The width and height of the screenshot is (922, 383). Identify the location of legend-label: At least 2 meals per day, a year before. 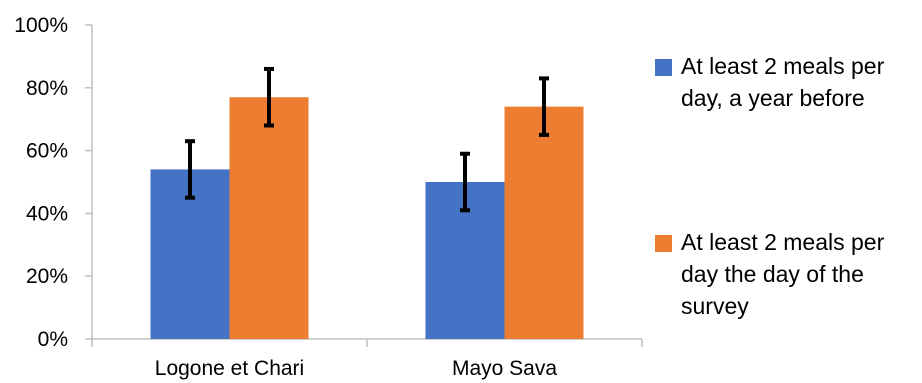
(783, 82).